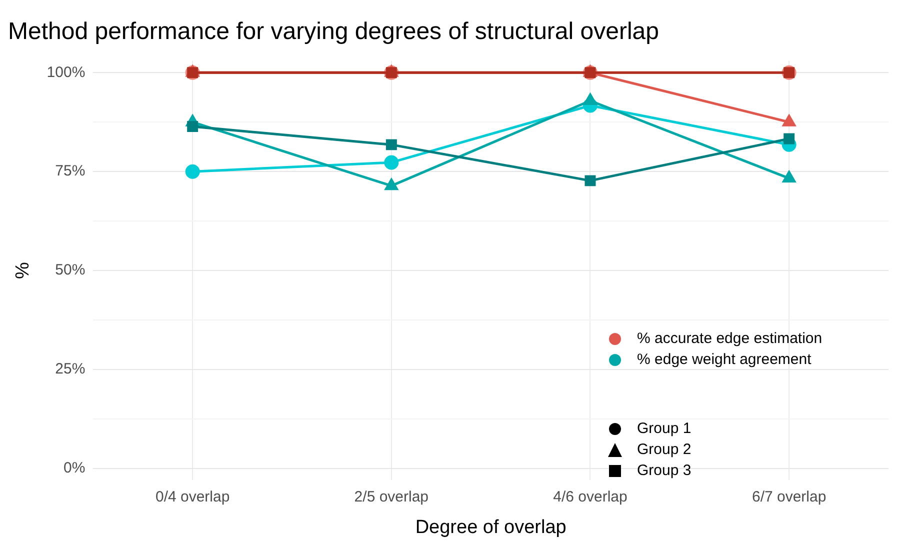  Describe the element at coordinates (590, 497) in the screenshot. I see `x-tick-label: 4/6 overlap` at that location.